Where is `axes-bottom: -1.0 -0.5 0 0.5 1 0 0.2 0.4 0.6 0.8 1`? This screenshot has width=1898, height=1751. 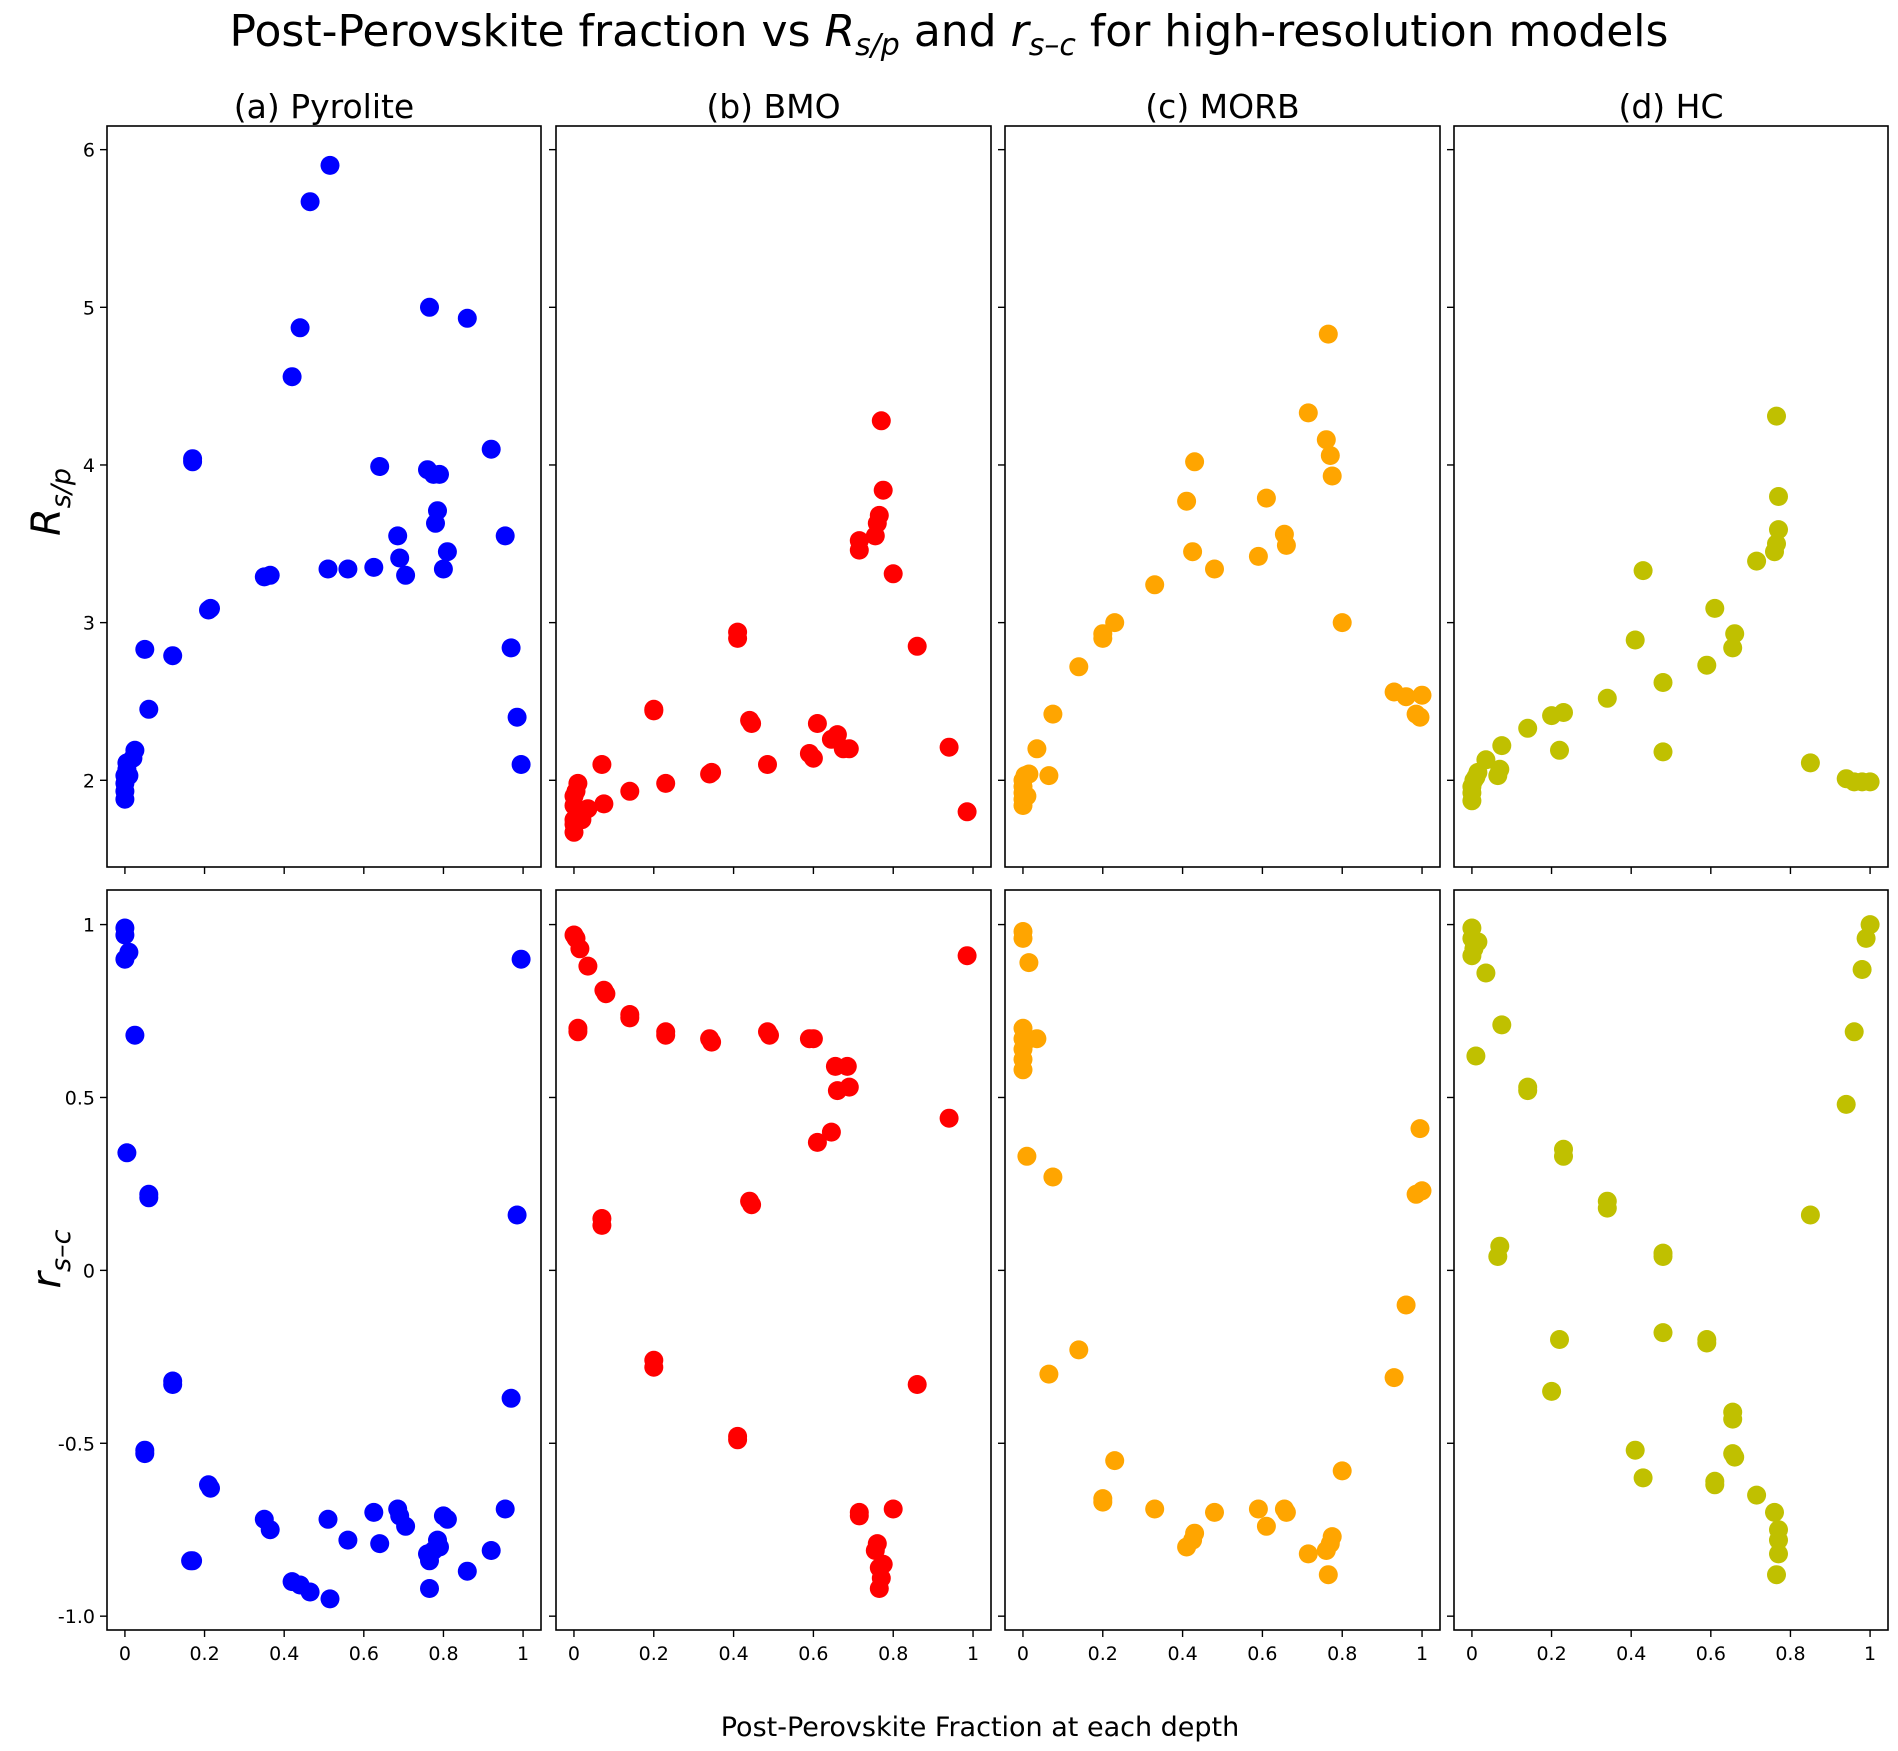
axes-bottom: -1.0 -0.5 0 0.5 1 0 0.2 0.4 0.6 0.8 1 is located at coordinates (300, 1277).